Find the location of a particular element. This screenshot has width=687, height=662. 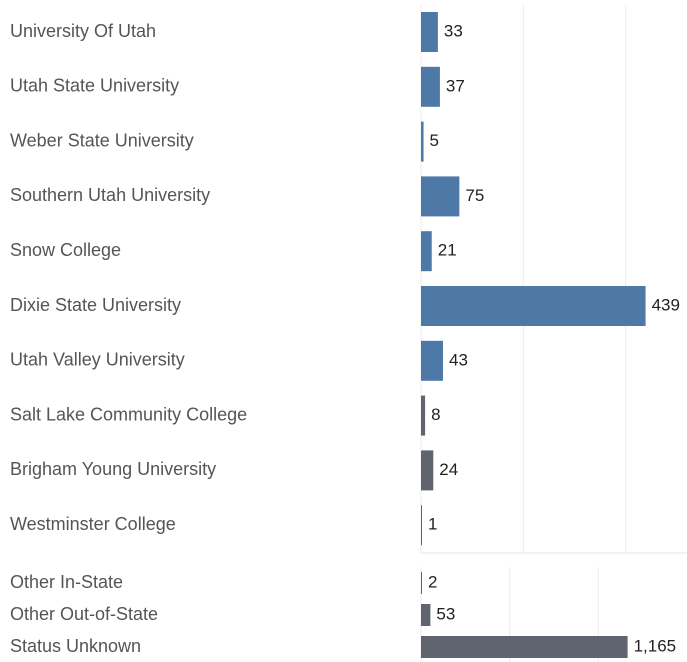

category-label: Brigham Young University is located at coordinates (113, 469).